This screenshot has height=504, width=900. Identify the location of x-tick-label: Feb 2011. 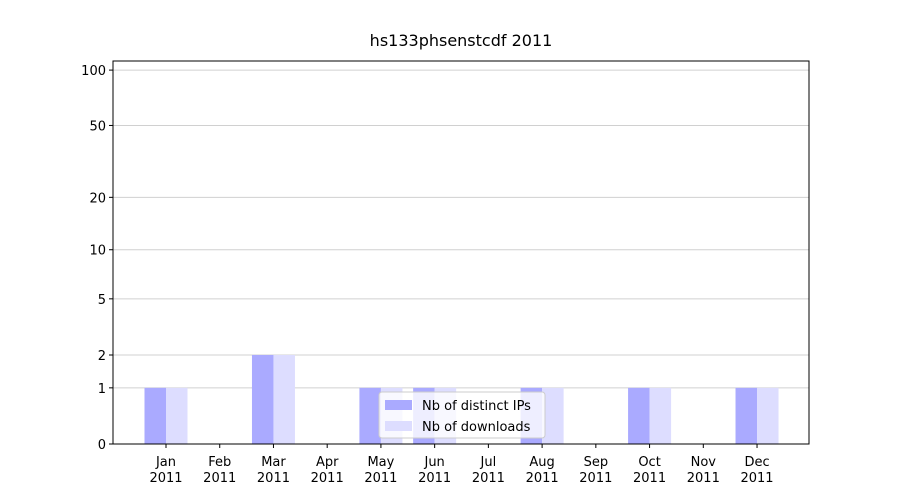
(219, 470).